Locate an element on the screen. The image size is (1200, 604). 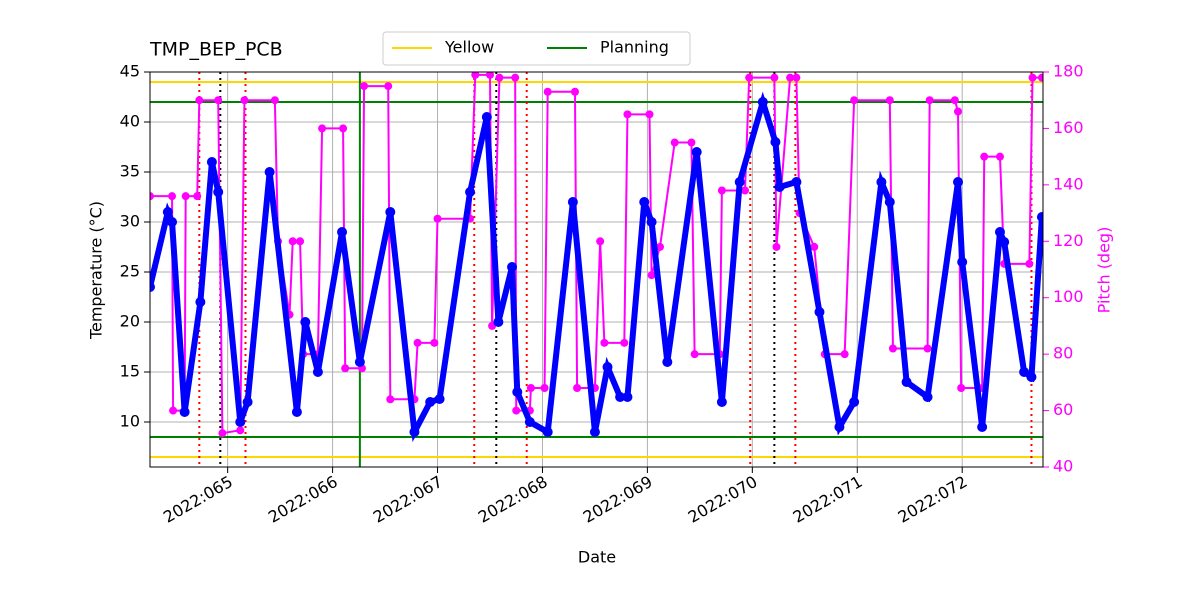
y2-tick-label: 60 is located at coordinates (1063, 409).